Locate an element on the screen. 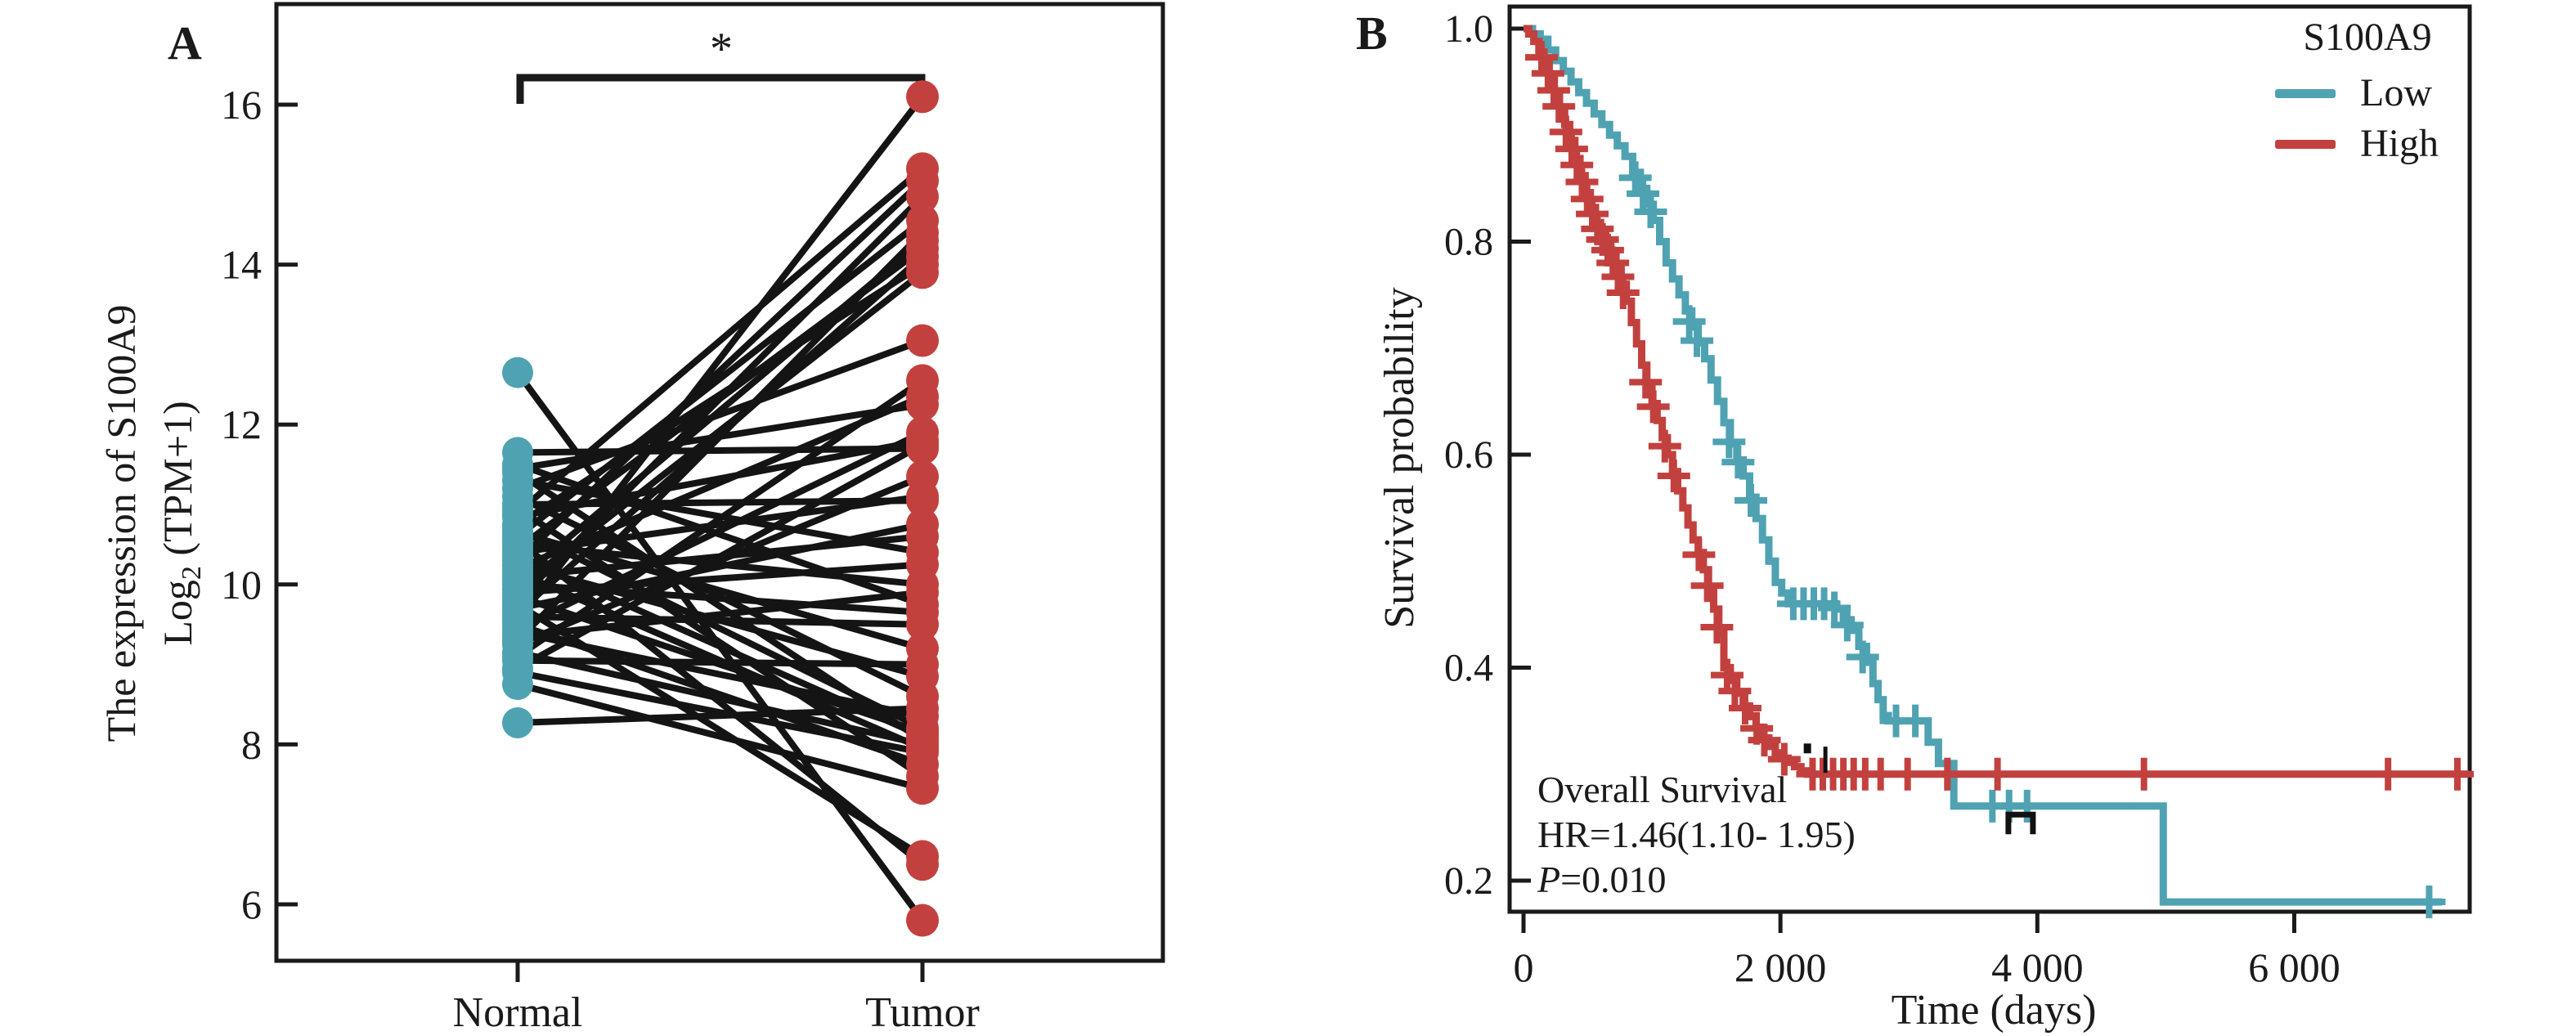 The height and width of the screenshot is (1036, 2576). legend-title: S100A9 is located at coordinates (2367, 38).